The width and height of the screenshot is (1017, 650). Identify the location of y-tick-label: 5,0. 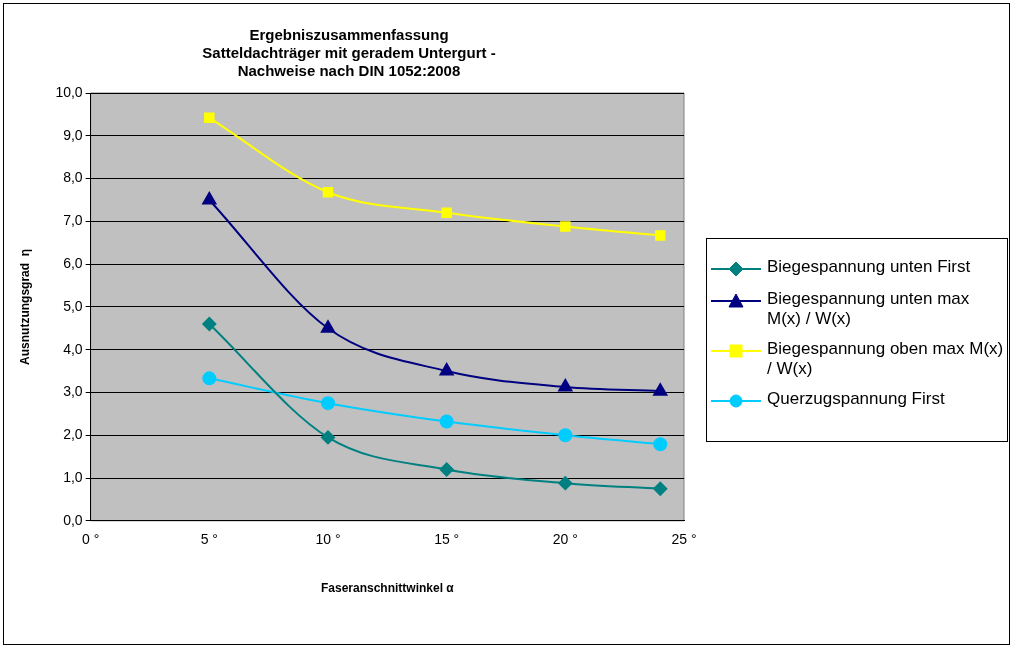
(73, 305).